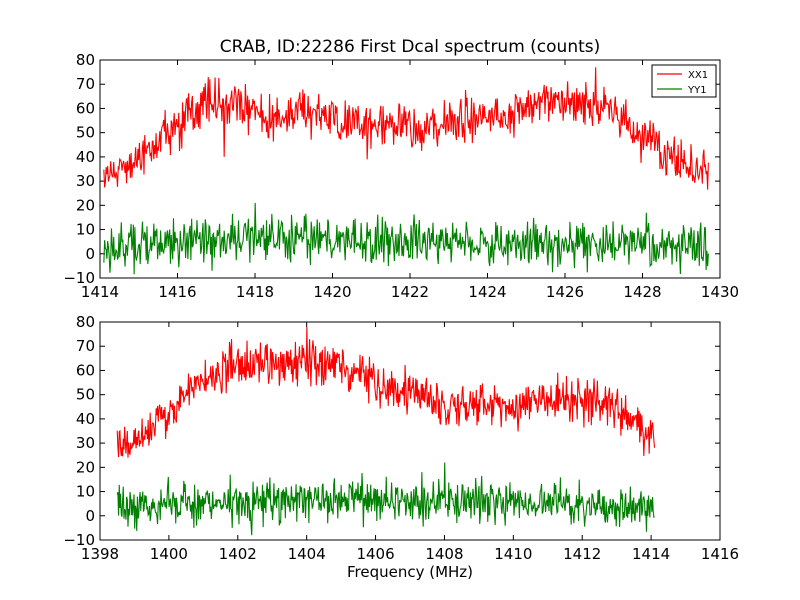 The height and width of the screenshot is (600, 800). Describe the element at coordinates (565, 292) in the screenshot. I see `top-x-tick-label: 1426` at that location.